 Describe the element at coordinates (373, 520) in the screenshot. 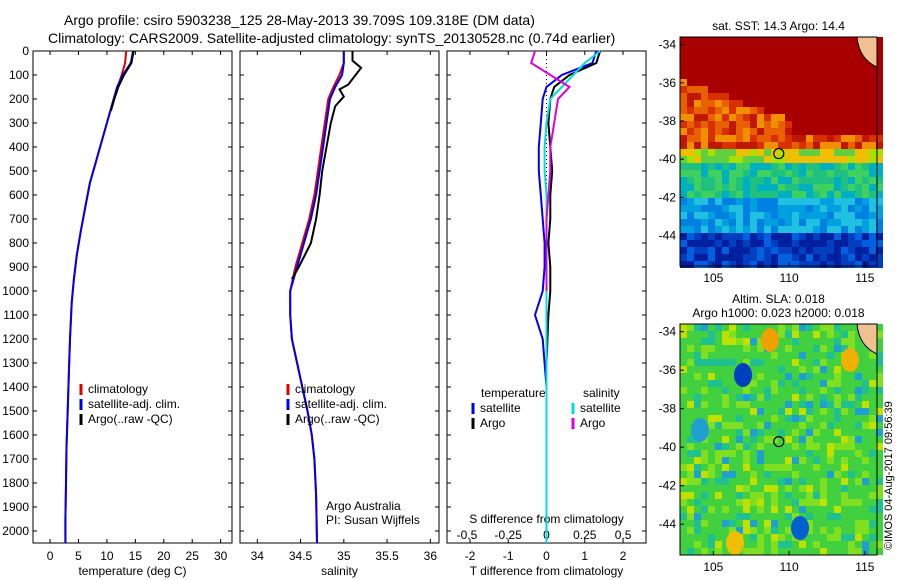

I see `annotation-line2: PI: Susan Wijffels` at that location.